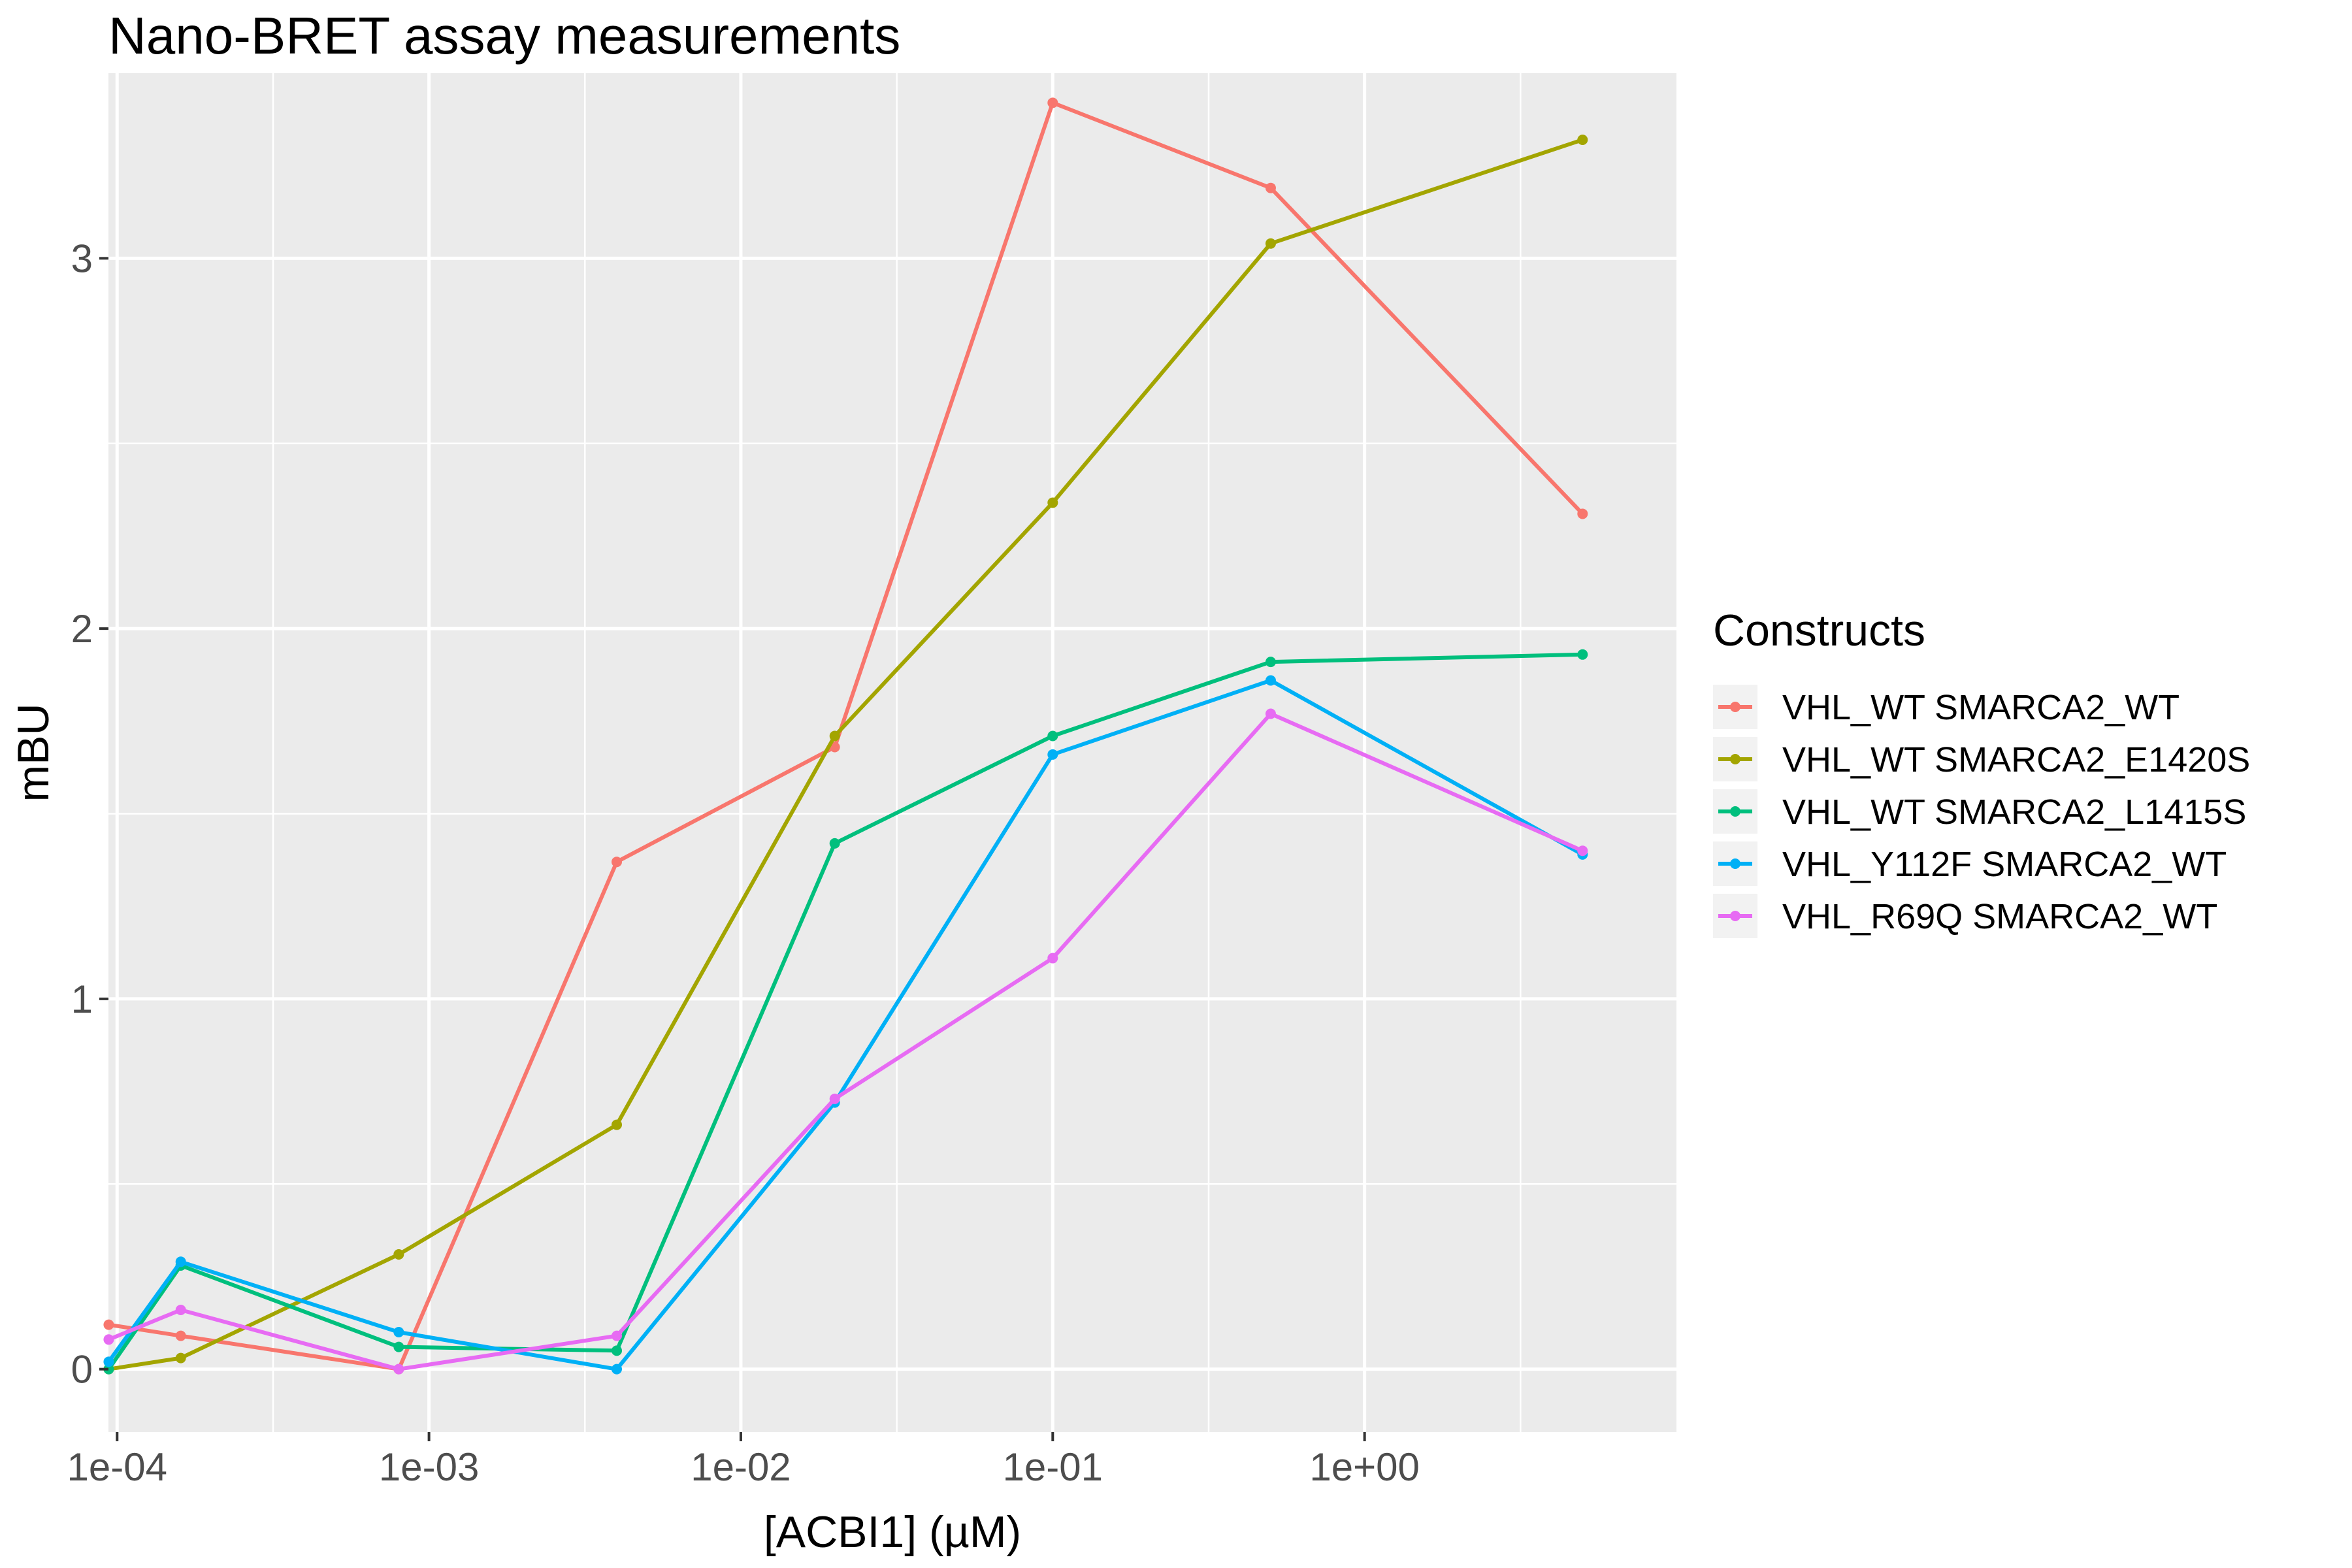 The height and width of the screenshot is (1568, 2352). Describe the element at coordinates (504, 36) in the screenshot. I see `chart-title: Nano-BRET assay measurements` at that location.